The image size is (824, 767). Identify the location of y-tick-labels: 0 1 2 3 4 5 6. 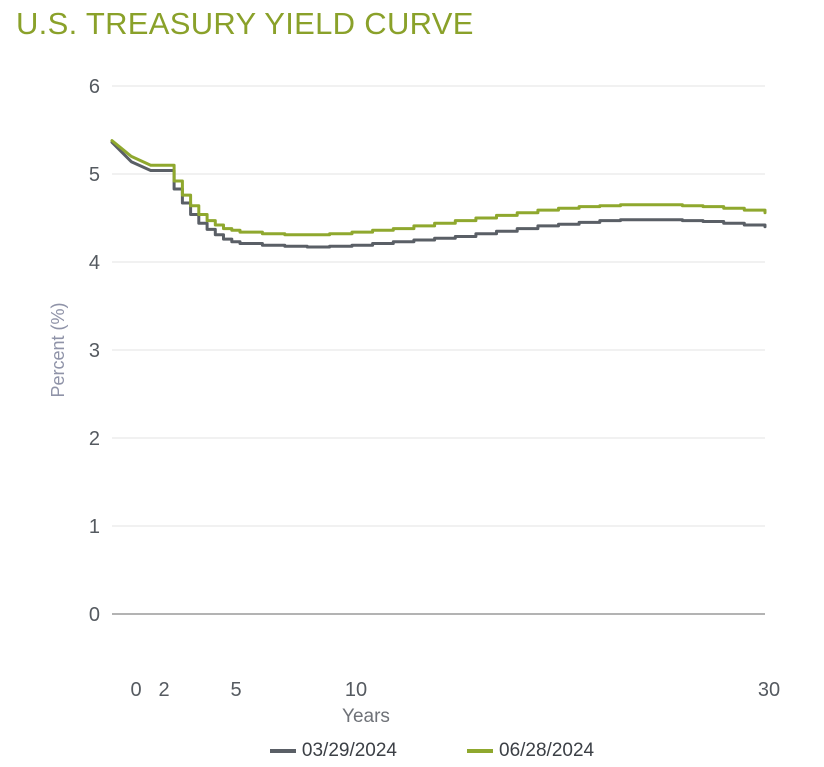
(94, 351).